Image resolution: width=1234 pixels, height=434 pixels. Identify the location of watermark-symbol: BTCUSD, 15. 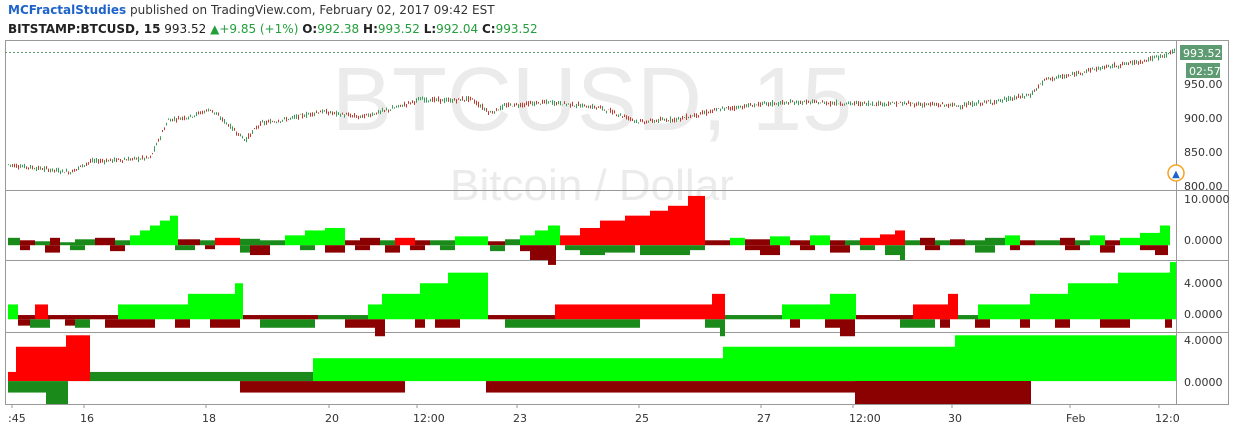
(592, 100).